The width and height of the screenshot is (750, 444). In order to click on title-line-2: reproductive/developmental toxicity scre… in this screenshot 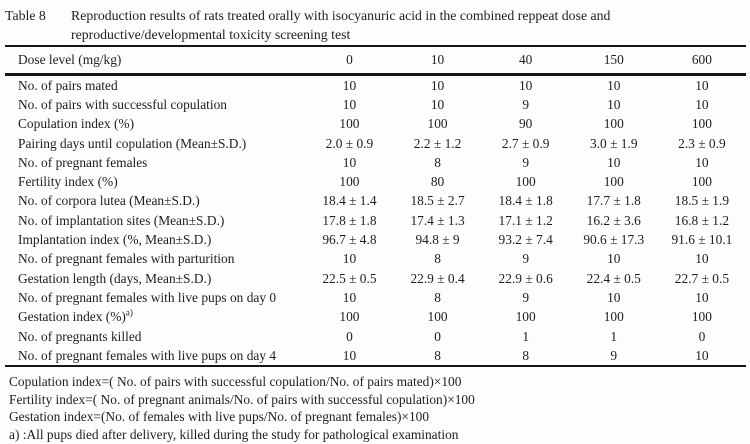, I will do `click(211, 34)`.